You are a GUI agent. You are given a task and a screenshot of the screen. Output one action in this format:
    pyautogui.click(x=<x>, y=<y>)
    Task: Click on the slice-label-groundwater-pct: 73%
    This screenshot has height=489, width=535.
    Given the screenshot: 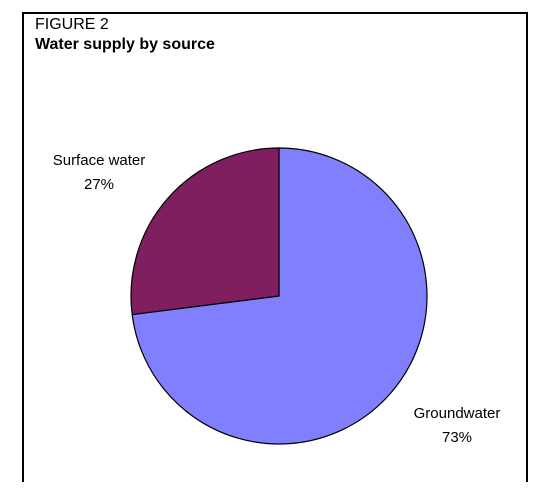 What is the action you would take?
    pyautogui.click(x=457, y=437)
    